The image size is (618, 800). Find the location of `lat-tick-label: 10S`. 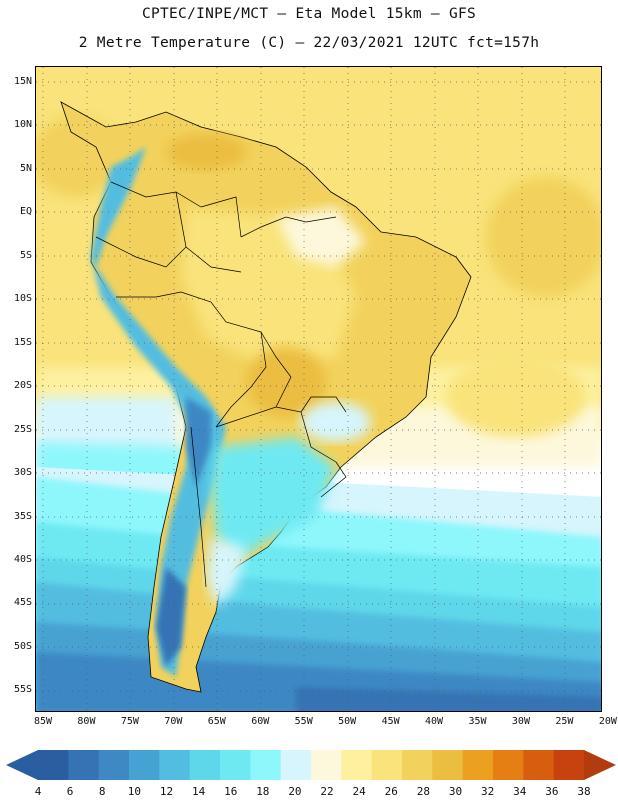

lat-tick-label: 10S is located at coordinates (22, 299).